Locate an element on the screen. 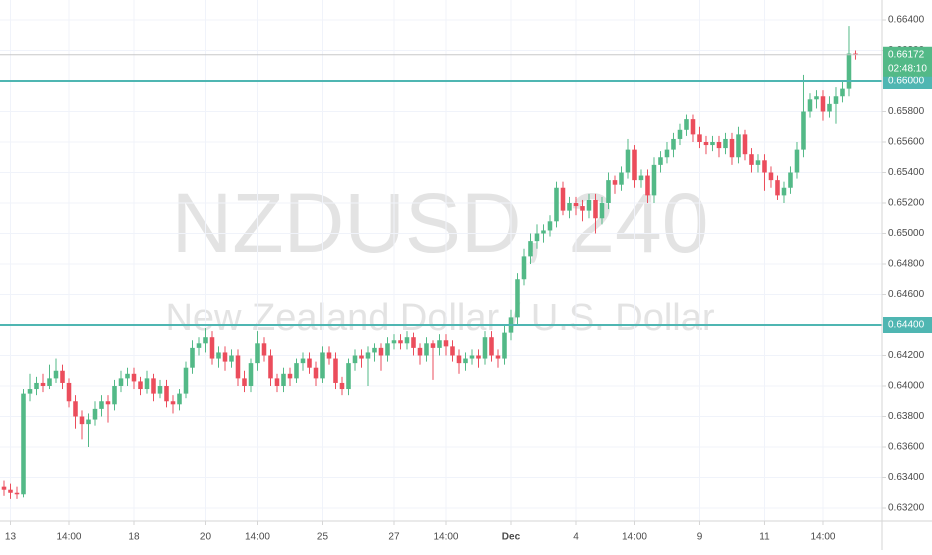  watermark-symbol: NZDUSD, 240 is located at coordinates (440, 223).